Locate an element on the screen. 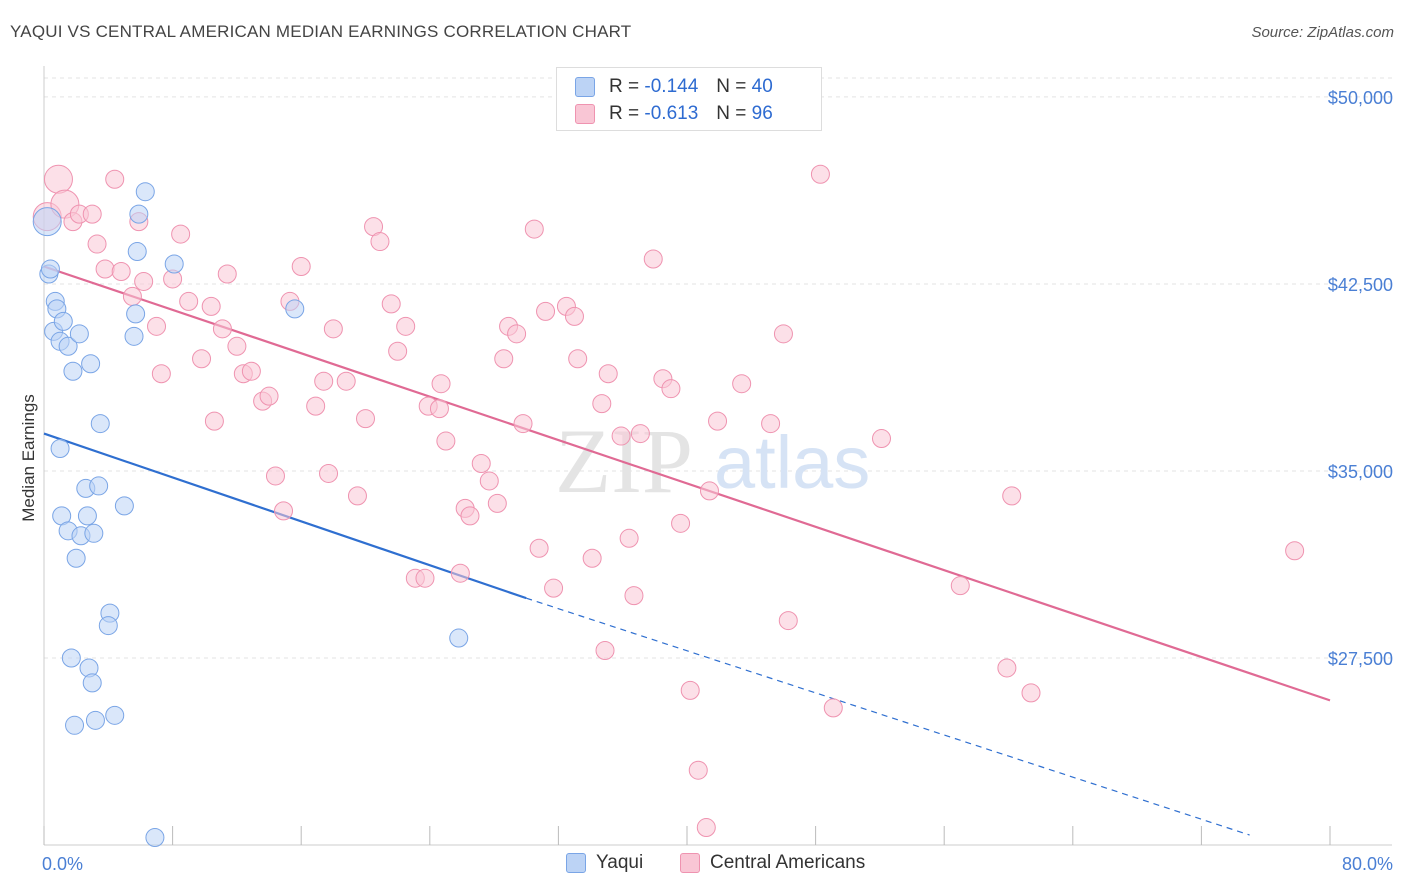 This screenshot has height=892, width=1406. y-tick-label: $50,000 is located at coordinates (1360, 98).